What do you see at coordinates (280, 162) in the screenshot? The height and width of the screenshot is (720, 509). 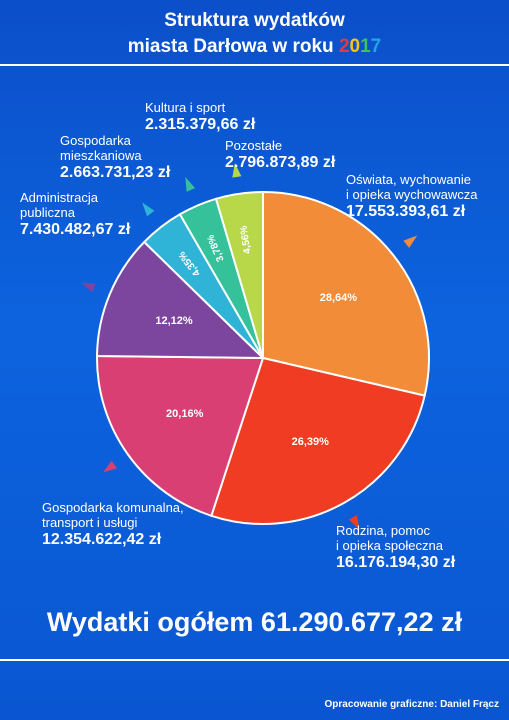 I see `slice-value: 2.796.873,89 zł` at bounding box center [280, 162].